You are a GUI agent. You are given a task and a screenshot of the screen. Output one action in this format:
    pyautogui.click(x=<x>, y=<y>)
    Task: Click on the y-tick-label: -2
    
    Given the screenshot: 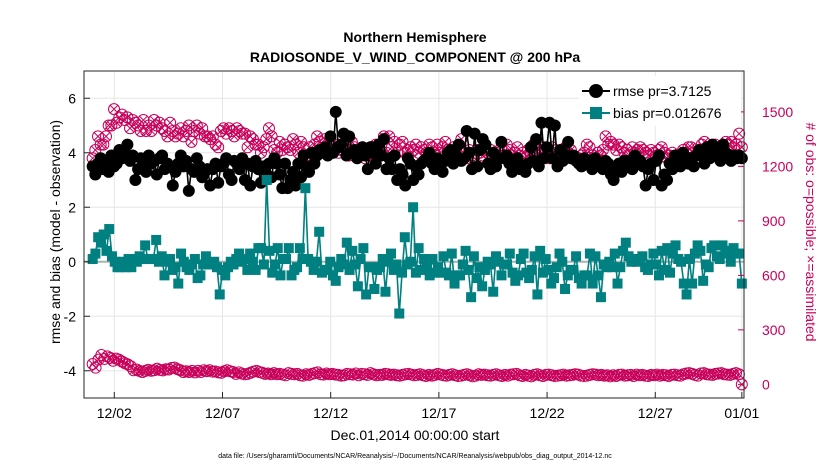 What is the action you would take?
    pyautogui.click(x=70, y=316)
    